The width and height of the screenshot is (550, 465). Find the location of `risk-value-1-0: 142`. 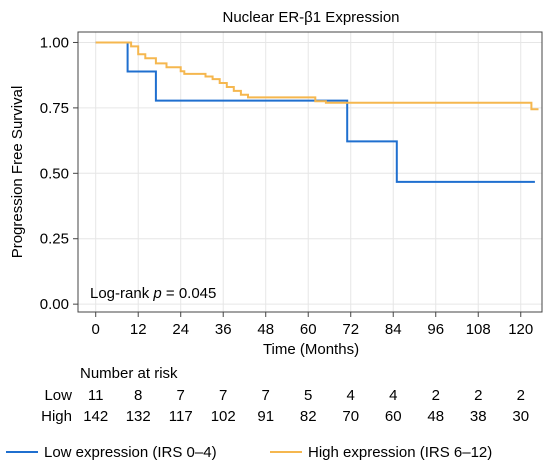

risk-value-1-0: 142 is located at coordinates (95, 416).